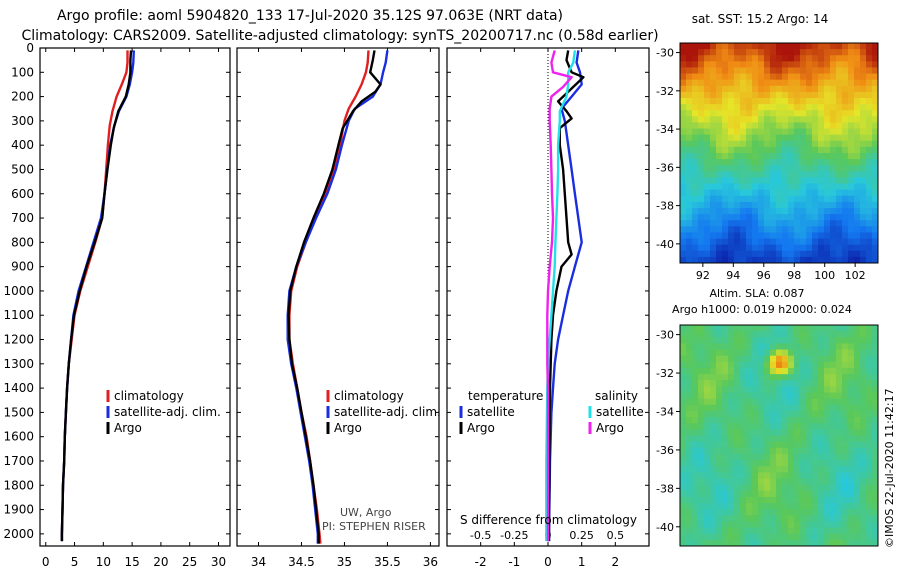  Describe the element at coordinates (756, 293) in the screenshot. I see `sla-map-title-line-1: Altim. SLA: 0.087` at that location.